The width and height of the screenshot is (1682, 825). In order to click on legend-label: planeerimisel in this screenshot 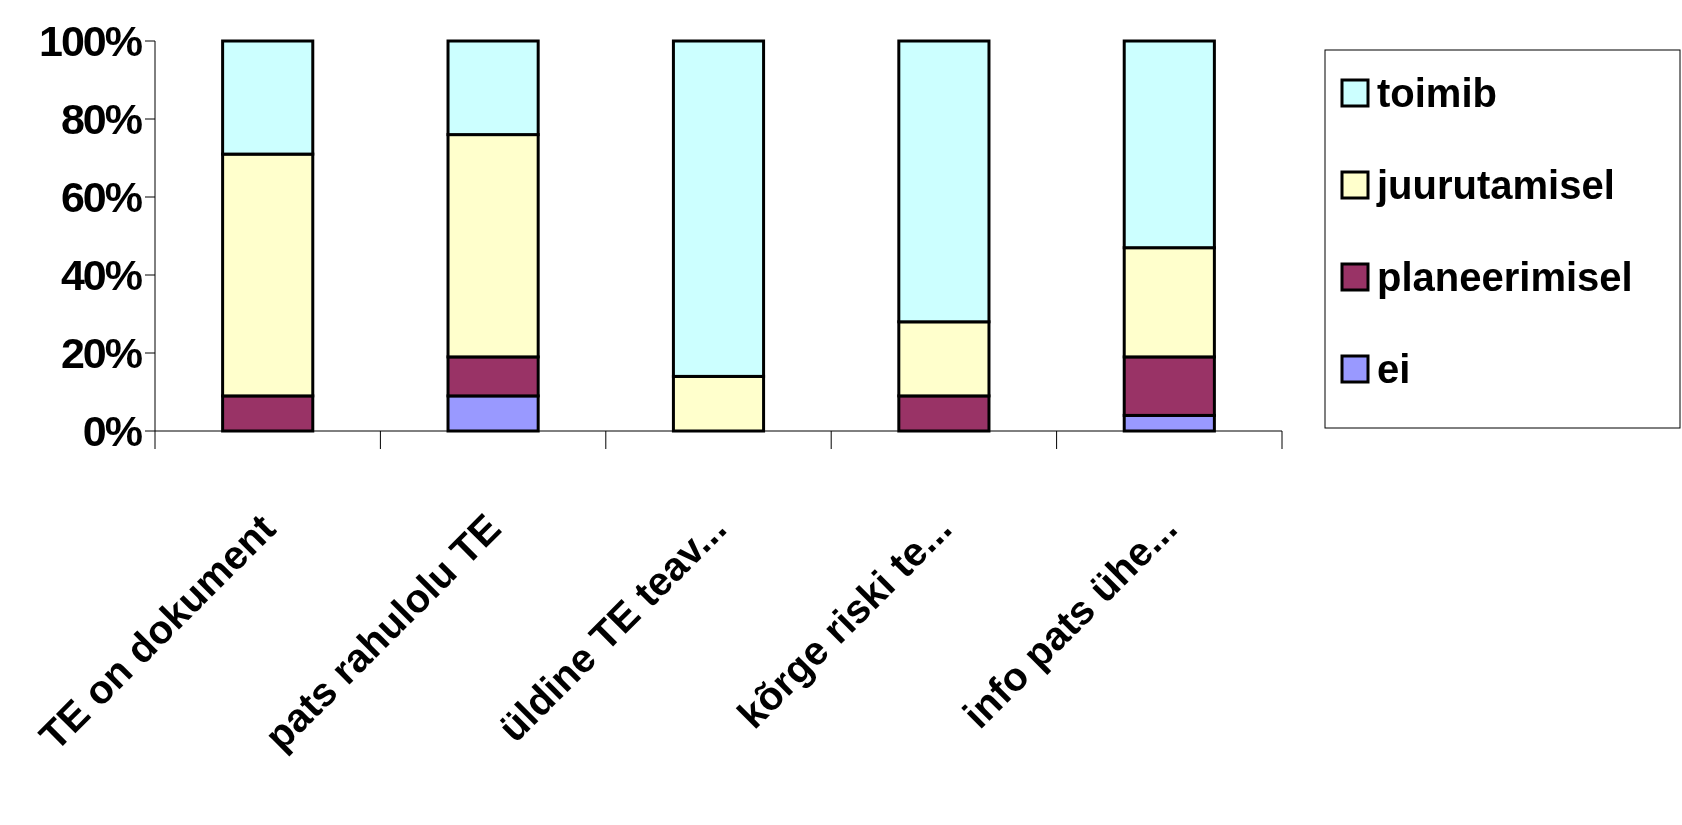, I will do `click(1505, 277)`.